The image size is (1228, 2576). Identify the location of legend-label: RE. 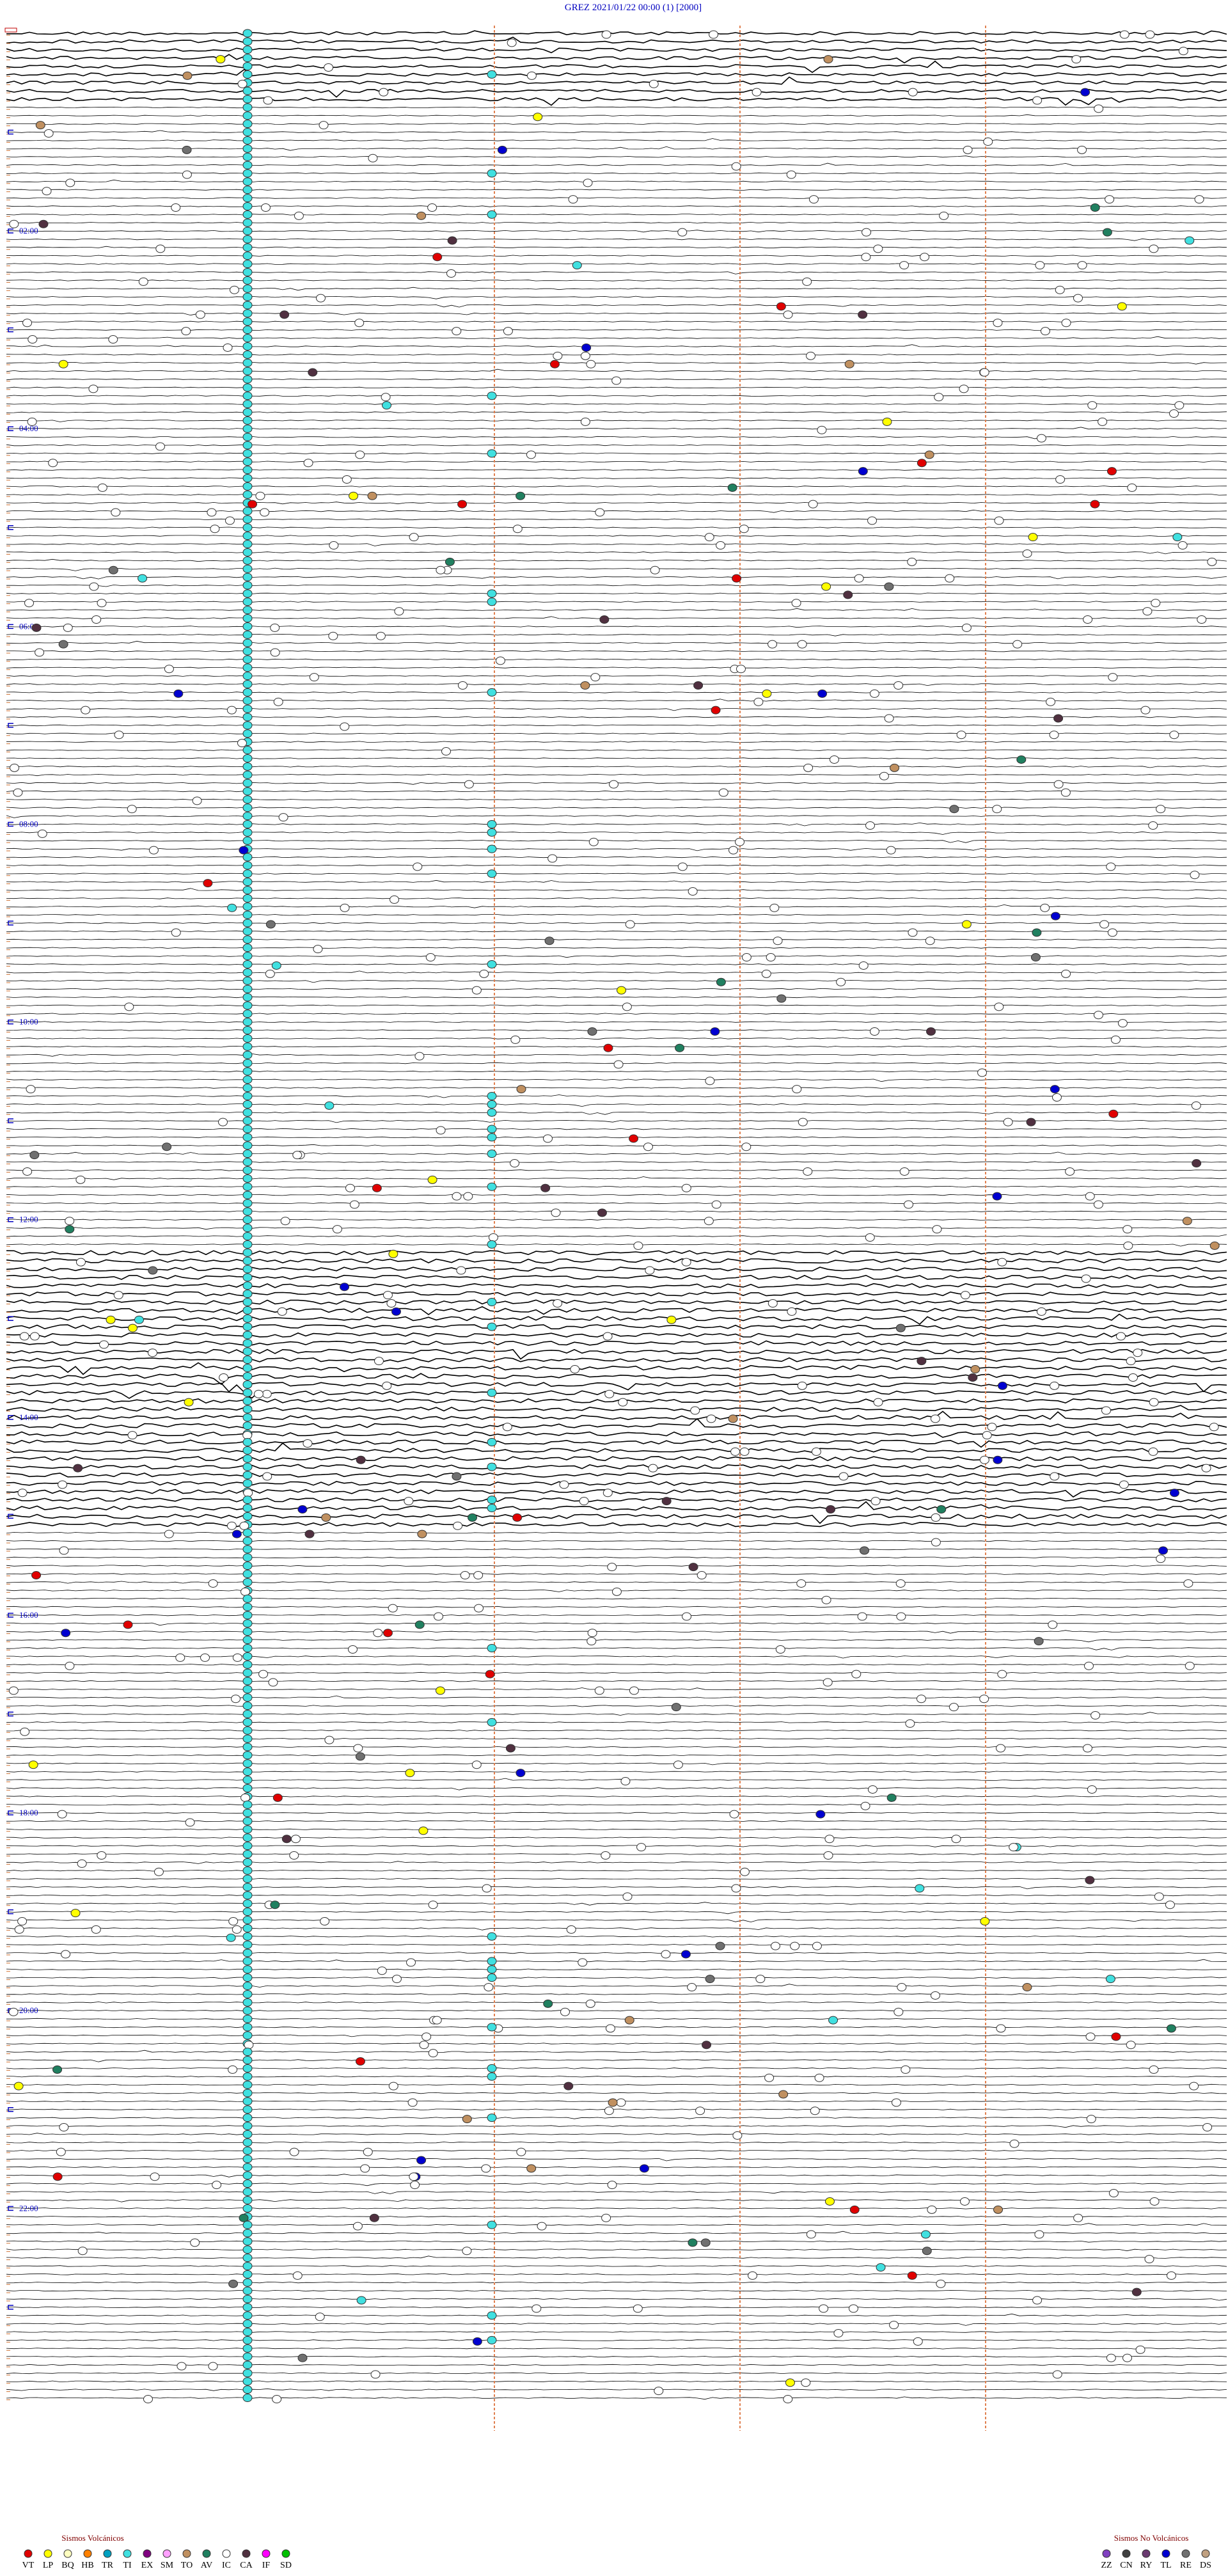
(1186, 2565).